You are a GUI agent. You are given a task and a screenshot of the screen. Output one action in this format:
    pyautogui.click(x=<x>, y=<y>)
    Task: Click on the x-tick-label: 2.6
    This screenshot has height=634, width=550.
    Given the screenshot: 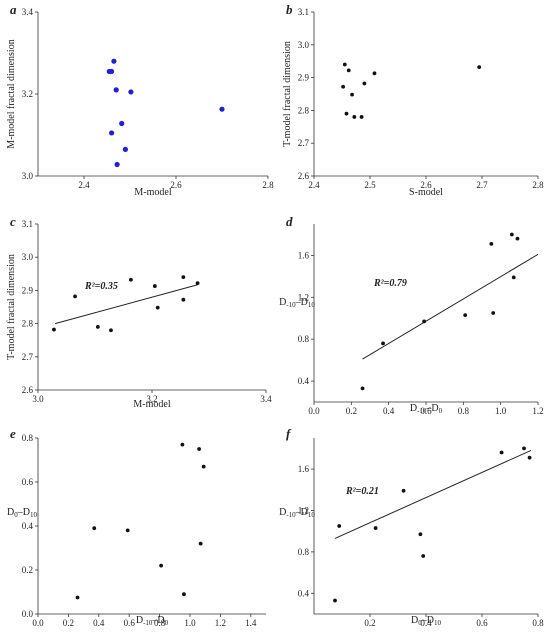 What is the action you would take?
    pyautogui.click(x=176, y=185)
    